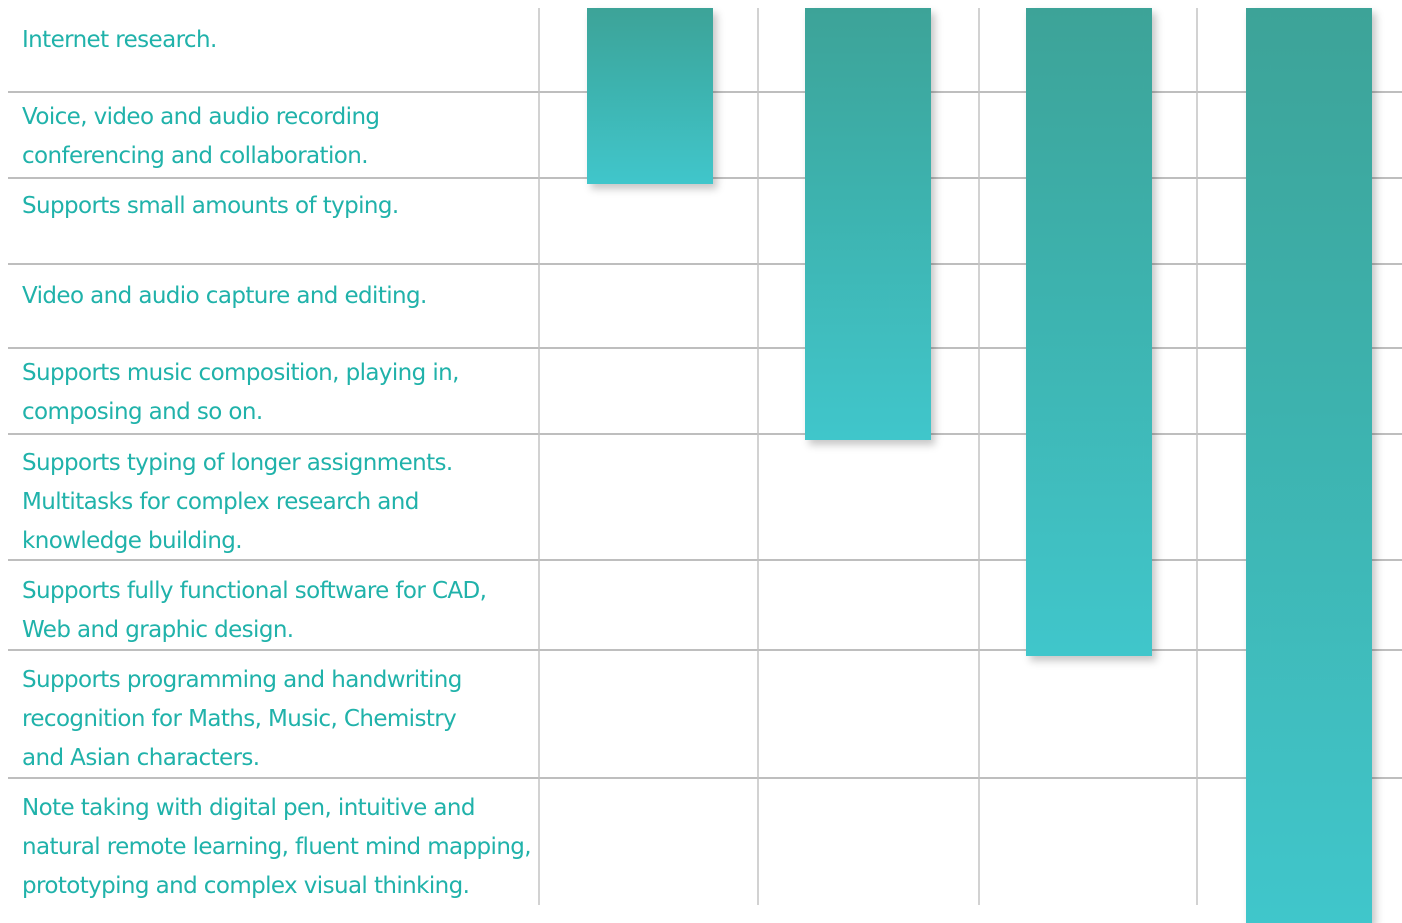 The height and width of the screenshot is (923, 1402). I want to click on row-label-line: Supports small amounts of typing., so click(210, 206).